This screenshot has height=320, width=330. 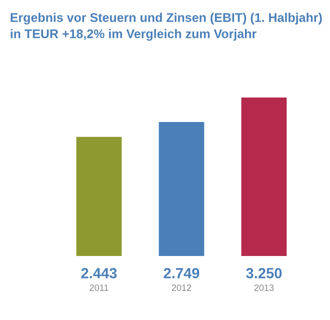 What do you see at coordinates (99, 287) in the screenshot?
I see `x-tick-label: 2011` at bounding box center [99, 287].